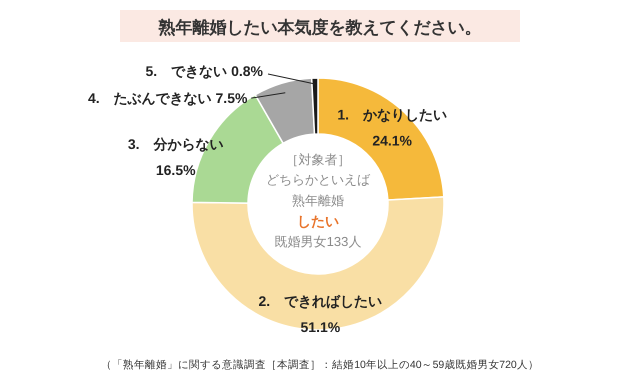 This screenshot has width=640, height=381. I want to click on text: 既婚男女133人, so click(318, 241).